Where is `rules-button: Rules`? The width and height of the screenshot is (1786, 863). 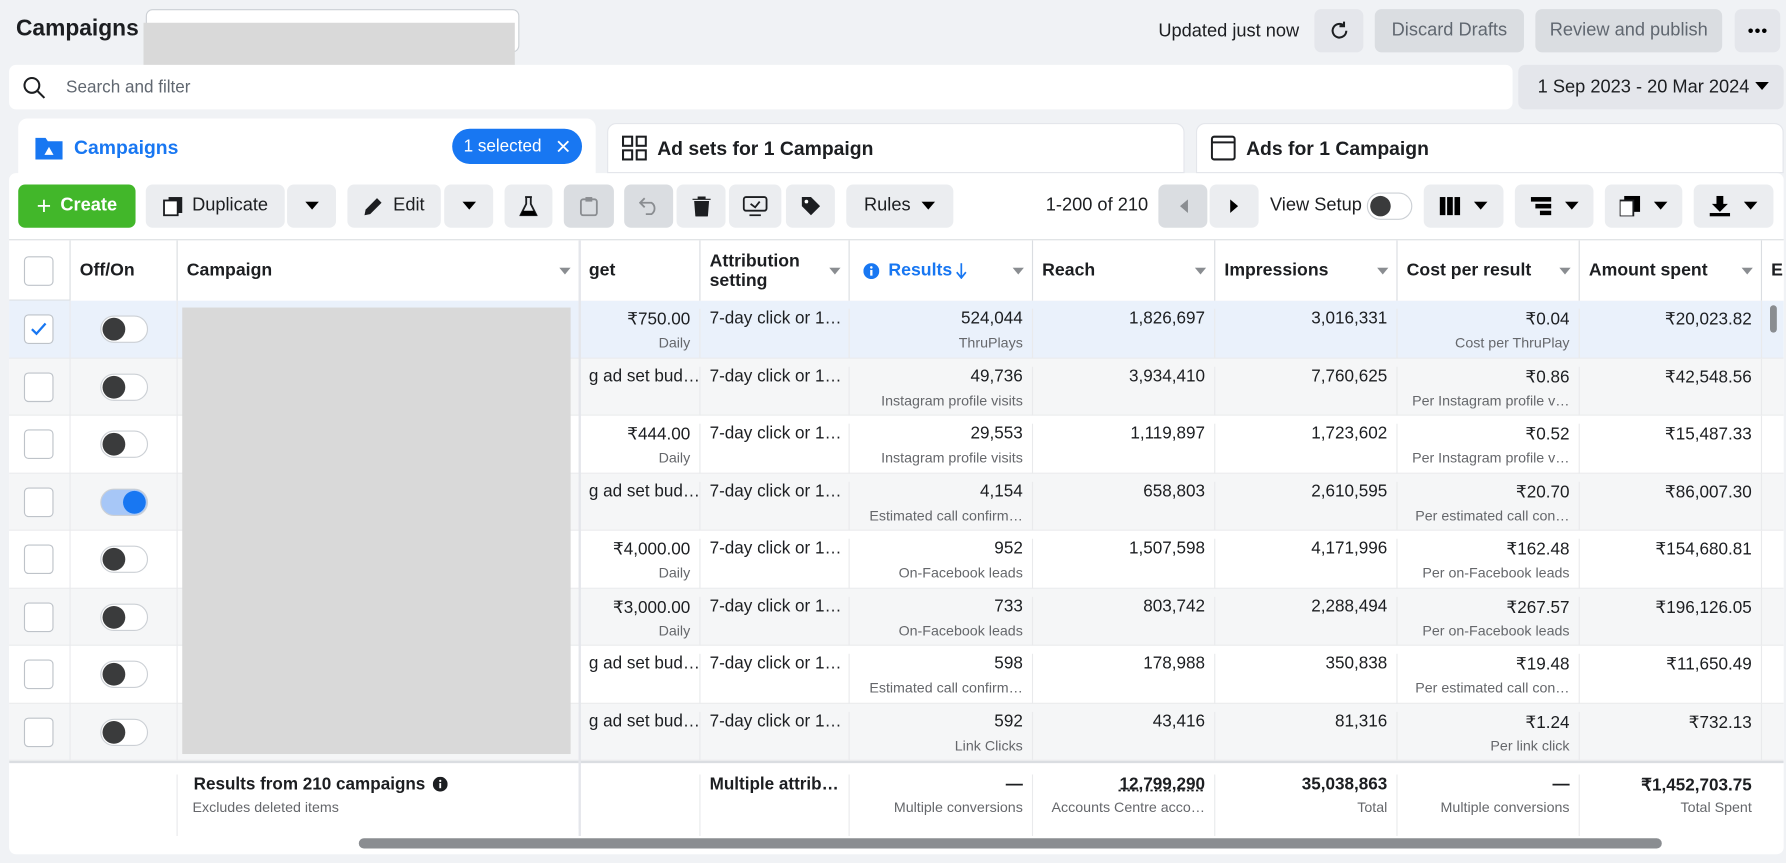
rules-button: Rules is located at coordinates (899, 206).